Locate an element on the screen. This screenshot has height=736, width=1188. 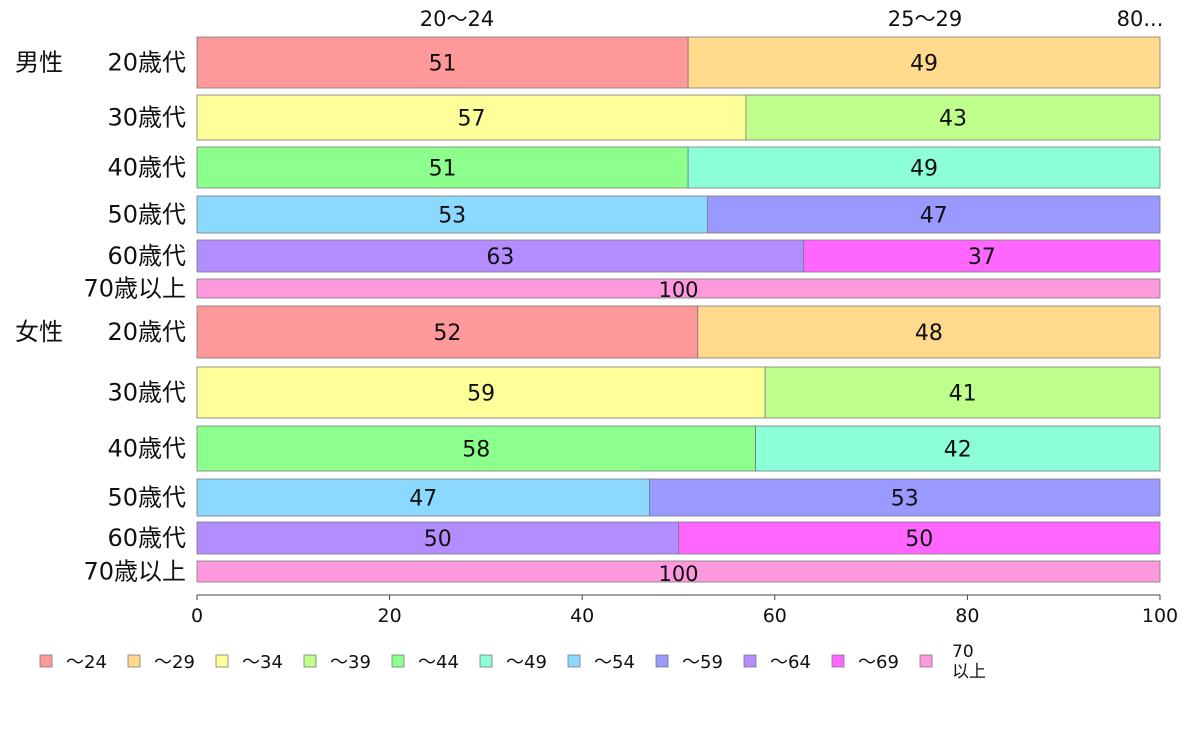
legend-label: 〜24 is located at coordinates (86, 662).